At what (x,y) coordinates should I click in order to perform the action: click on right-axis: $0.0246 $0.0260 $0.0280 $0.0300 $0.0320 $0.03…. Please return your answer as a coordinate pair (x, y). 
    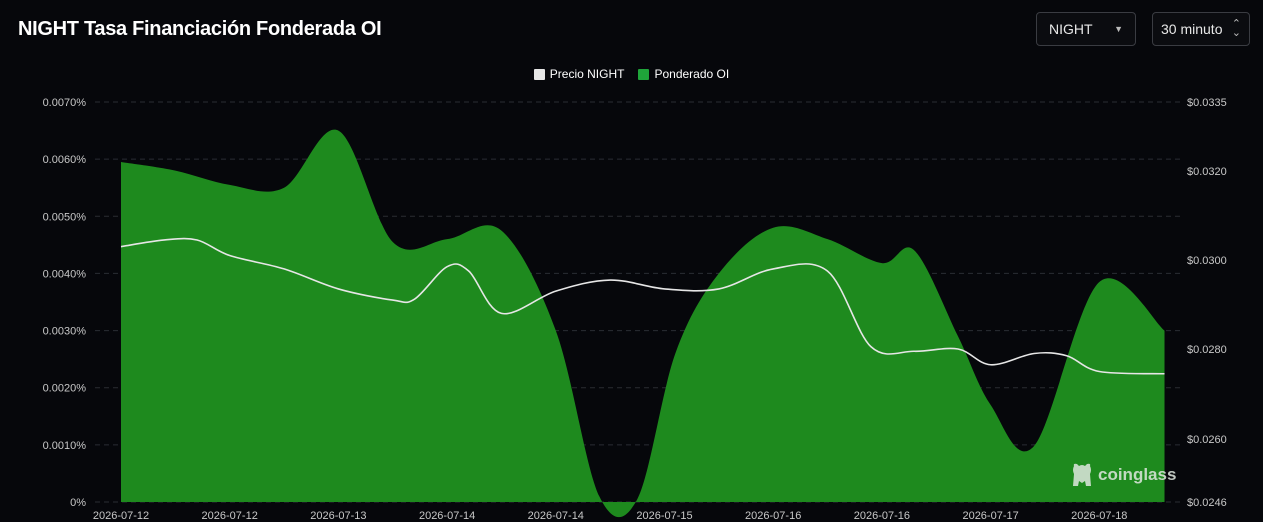
    Looking at the image, I should click on (1207, 303).